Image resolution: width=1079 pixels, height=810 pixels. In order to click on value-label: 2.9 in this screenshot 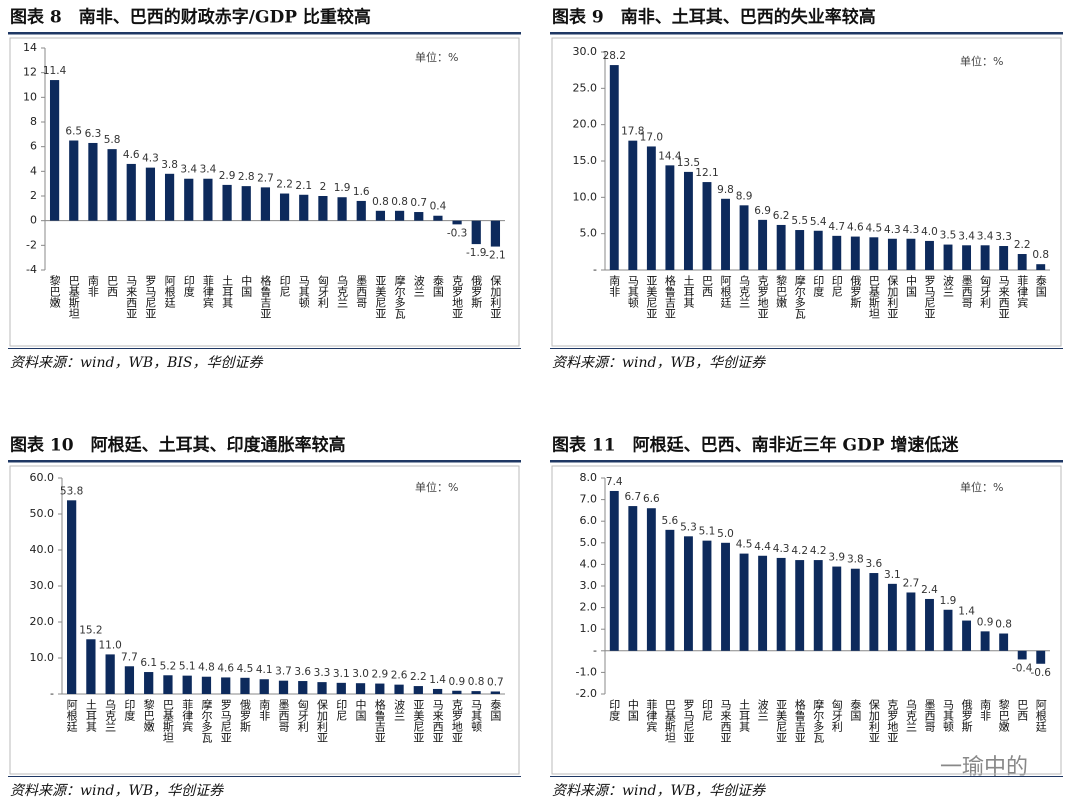, I will do `click(227, 176)`.